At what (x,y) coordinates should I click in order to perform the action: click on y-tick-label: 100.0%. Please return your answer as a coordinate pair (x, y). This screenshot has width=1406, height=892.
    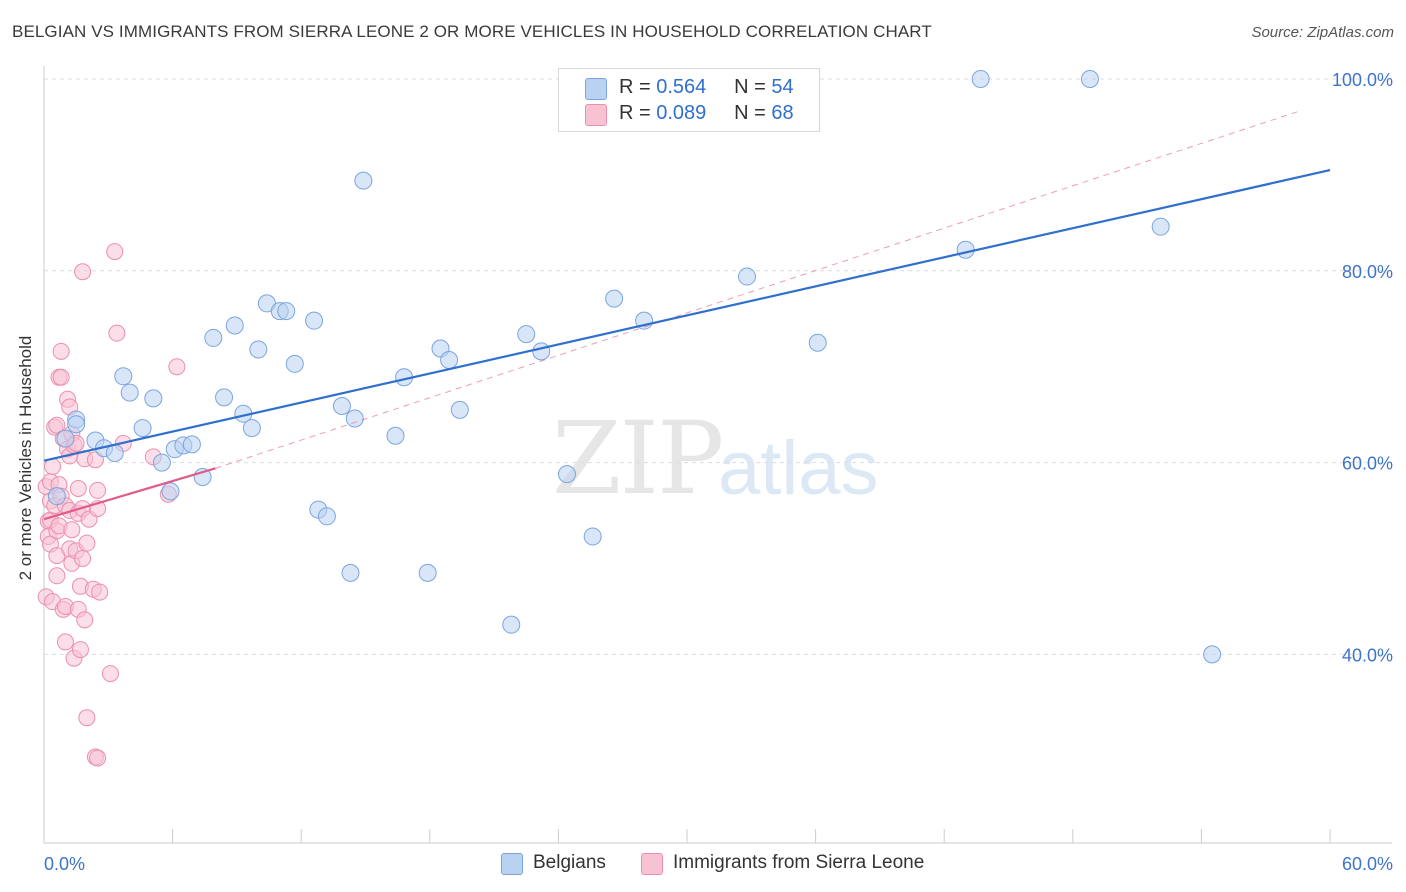
    Looking at the image, I should click on (1362, 80).